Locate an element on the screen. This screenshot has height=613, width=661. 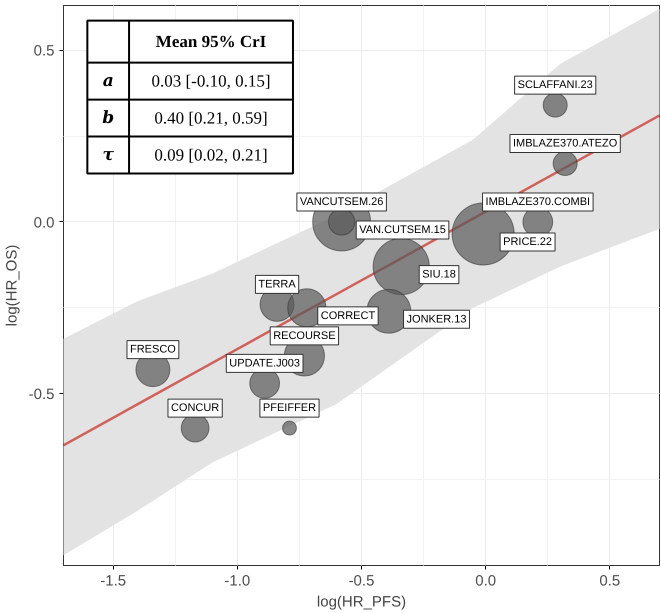
annotation: RECOURSE is located at coordinates (304, 336).